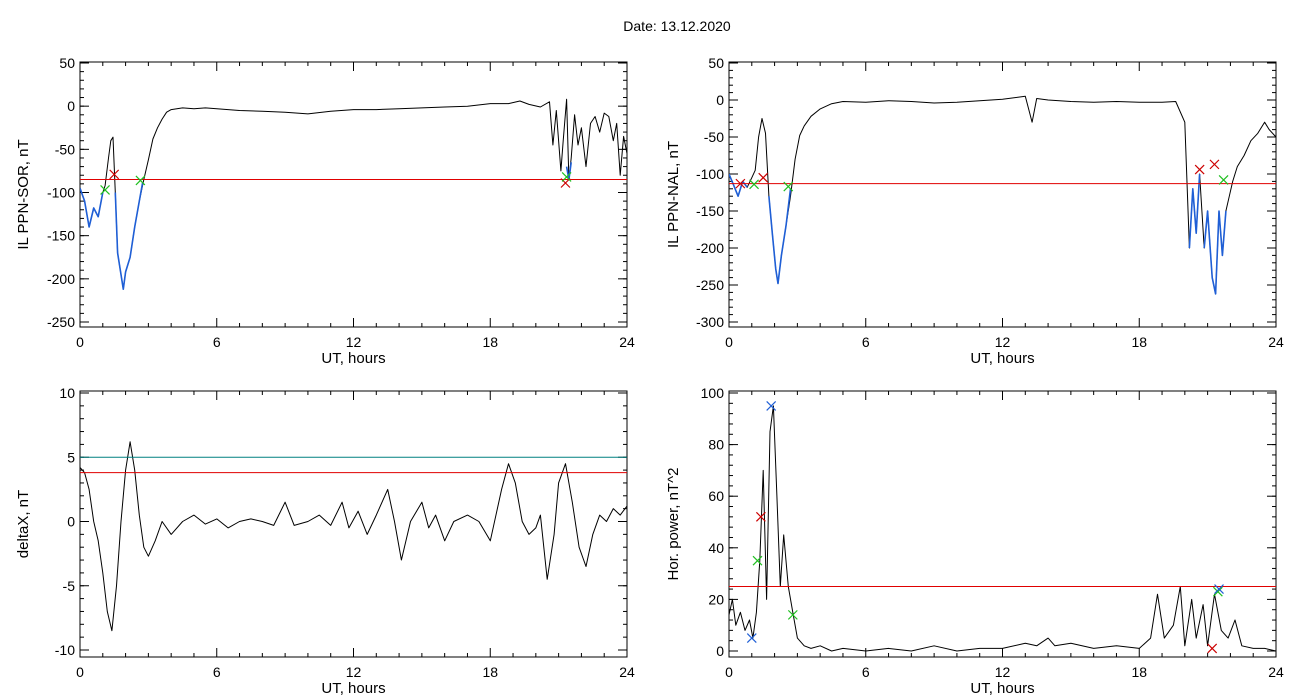  I want to click on y-axis-label: IL PPN-SOR, nT, so click(23, 194).